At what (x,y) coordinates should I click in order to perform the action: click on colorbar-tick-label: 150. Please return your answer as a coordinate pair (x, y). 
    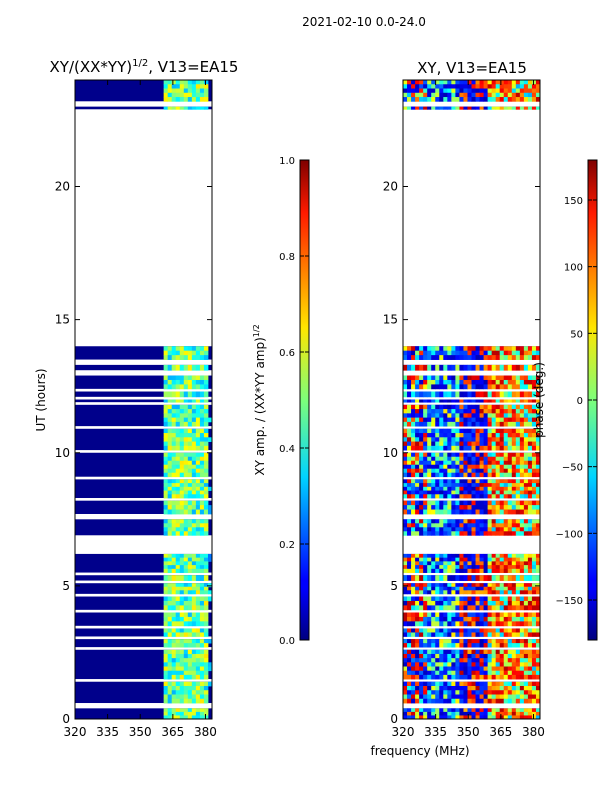
    Looking at the image, I should click on (573, 201).